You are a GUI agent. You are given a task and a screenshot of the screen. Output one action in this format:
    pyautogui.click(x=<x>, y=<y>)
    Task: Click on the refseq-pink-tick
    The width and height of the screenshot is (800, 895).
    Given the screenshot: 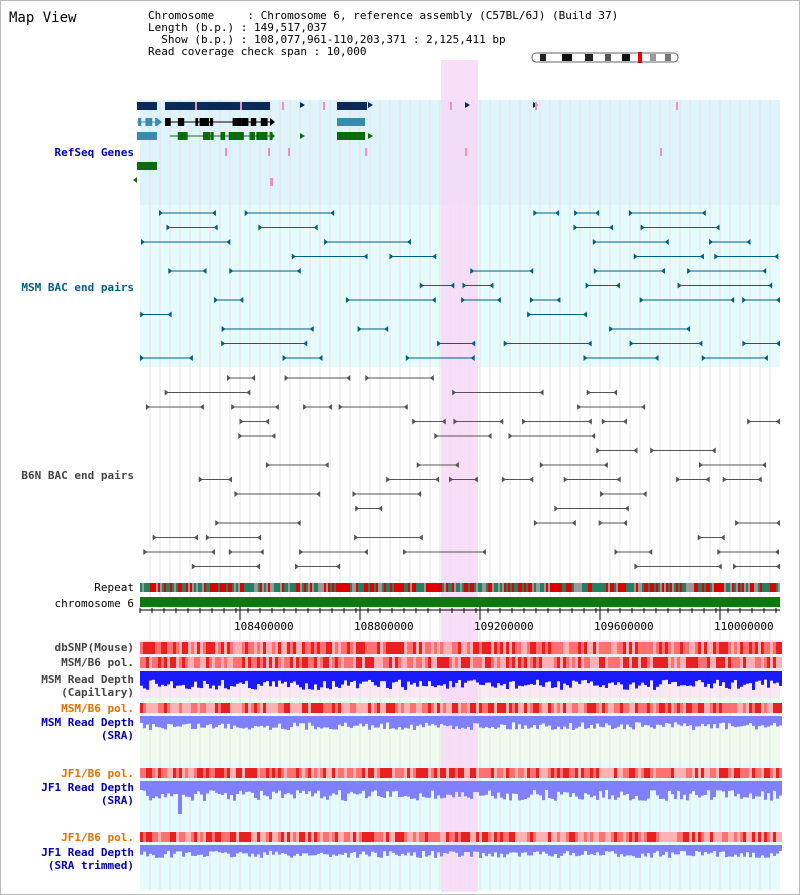 What is the action you would take?
    pyautogui.click(x=661, y=152)
    